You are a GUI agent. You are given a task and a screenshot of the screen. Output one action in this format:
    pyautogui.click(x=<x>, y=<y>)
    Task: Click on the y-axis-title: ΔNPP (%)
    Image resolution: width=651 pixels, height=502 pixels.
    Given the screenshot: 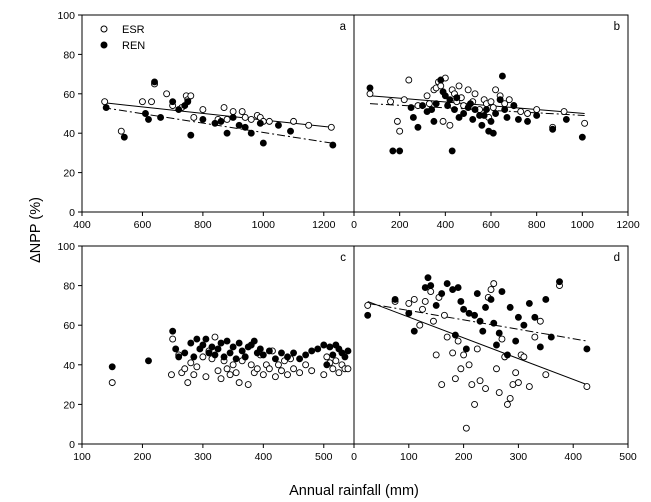 What is the action you would take?
    pyautogui.click(x=36, y=230)
    